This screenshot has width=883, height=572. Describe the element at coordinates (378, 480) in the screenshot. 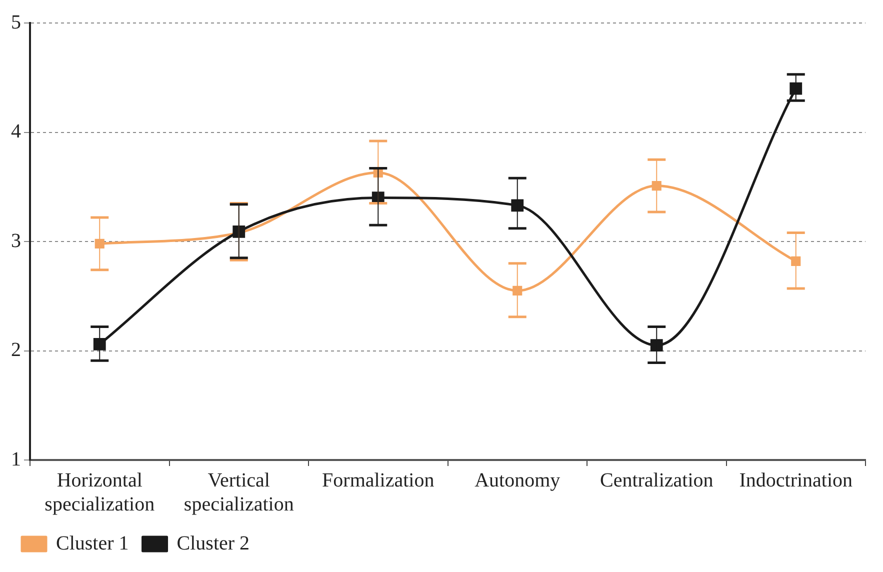

I see `x-tick-label: Formalization` at that location.